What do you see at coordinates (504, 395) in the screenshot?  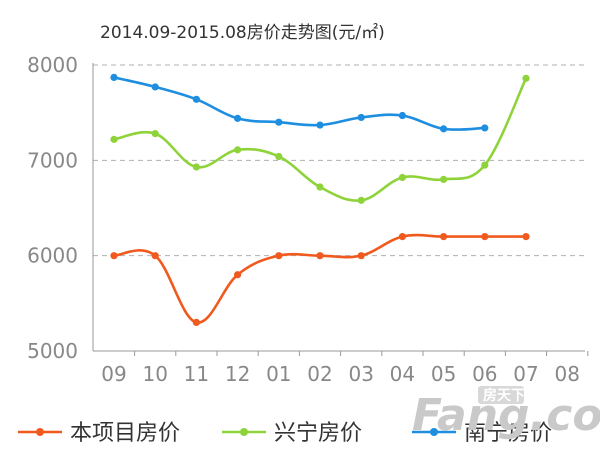 I see `watermark-sub-text: 房天下` at bounding box center [504, 395].